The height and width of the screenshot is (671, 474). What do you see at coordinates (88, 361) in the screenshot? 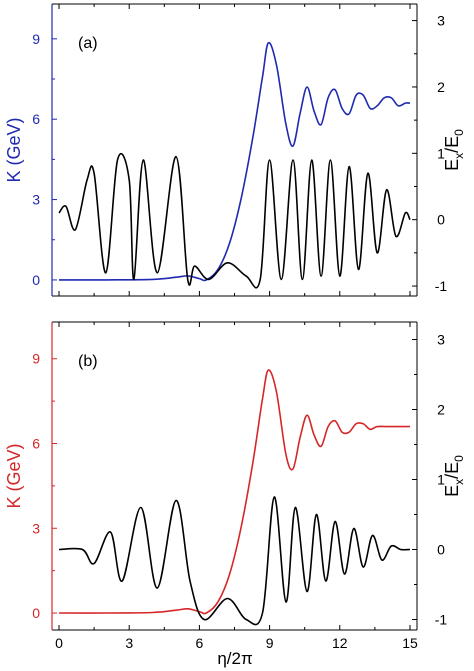
I see `panel-label: (b)` at bounding box center [88, 361].